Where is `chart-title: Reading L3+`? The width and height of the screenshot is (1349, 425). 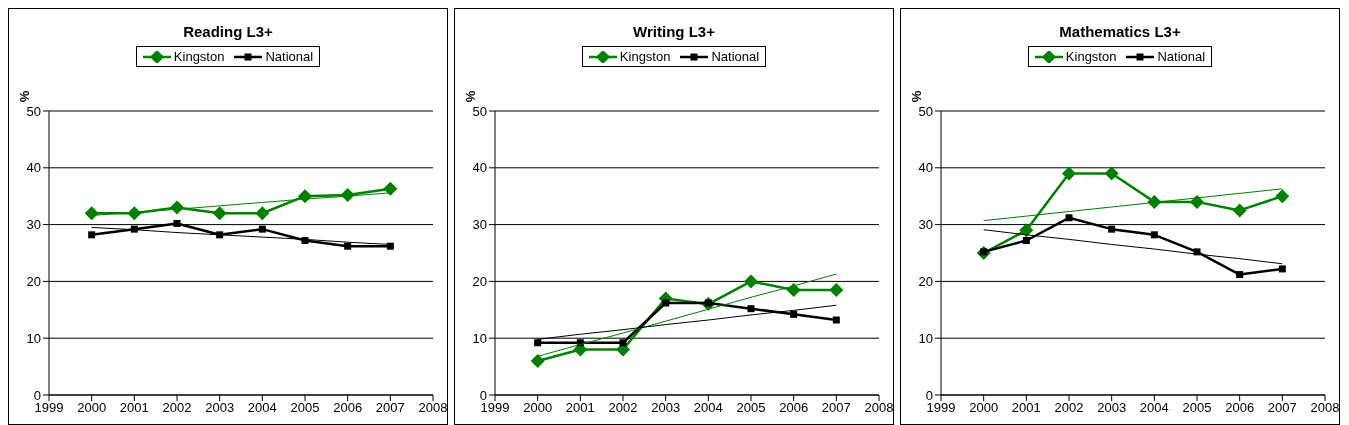 chart-title: Reading L3+ is located at coordinates (228, 31).